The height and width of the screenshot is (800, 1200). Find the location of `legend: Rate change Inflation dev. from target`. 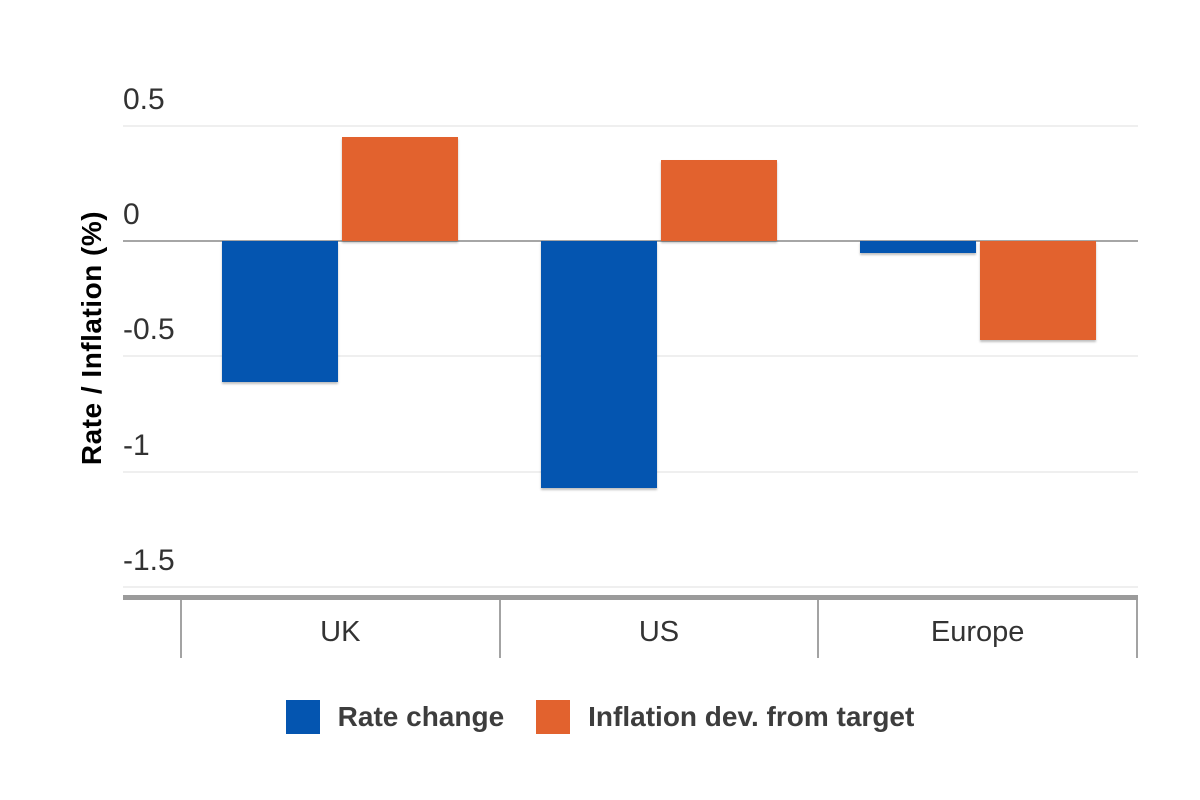

legend: Rate change Inflation dev. from target is located at coordinates (600, 717).